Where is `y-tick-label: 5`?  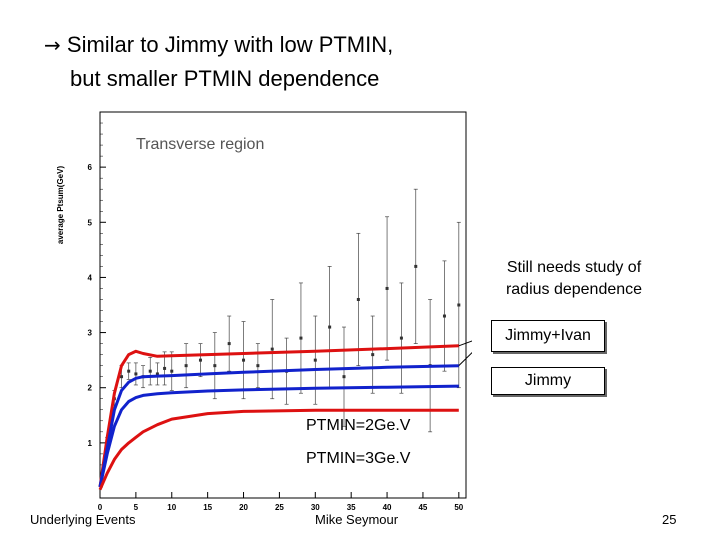
y-tick-label: 5 is located at coordinates (90, 222).